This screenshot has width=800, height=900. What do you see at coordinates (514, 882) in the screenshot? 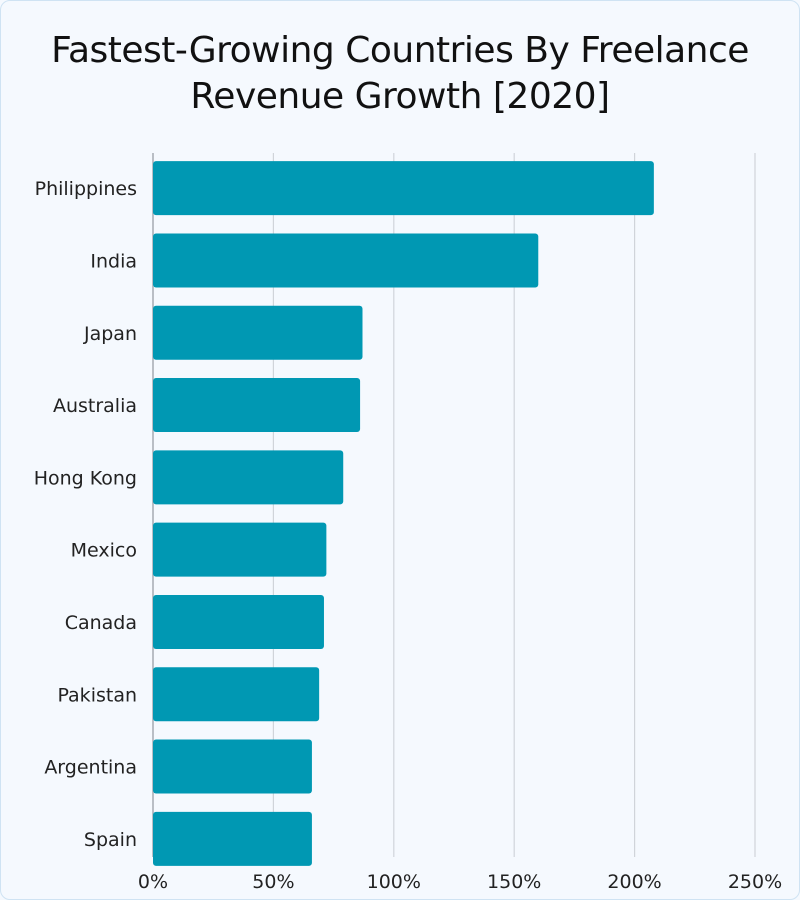
I see `x-tick-label: 150%` at bounding box center [514, 882].